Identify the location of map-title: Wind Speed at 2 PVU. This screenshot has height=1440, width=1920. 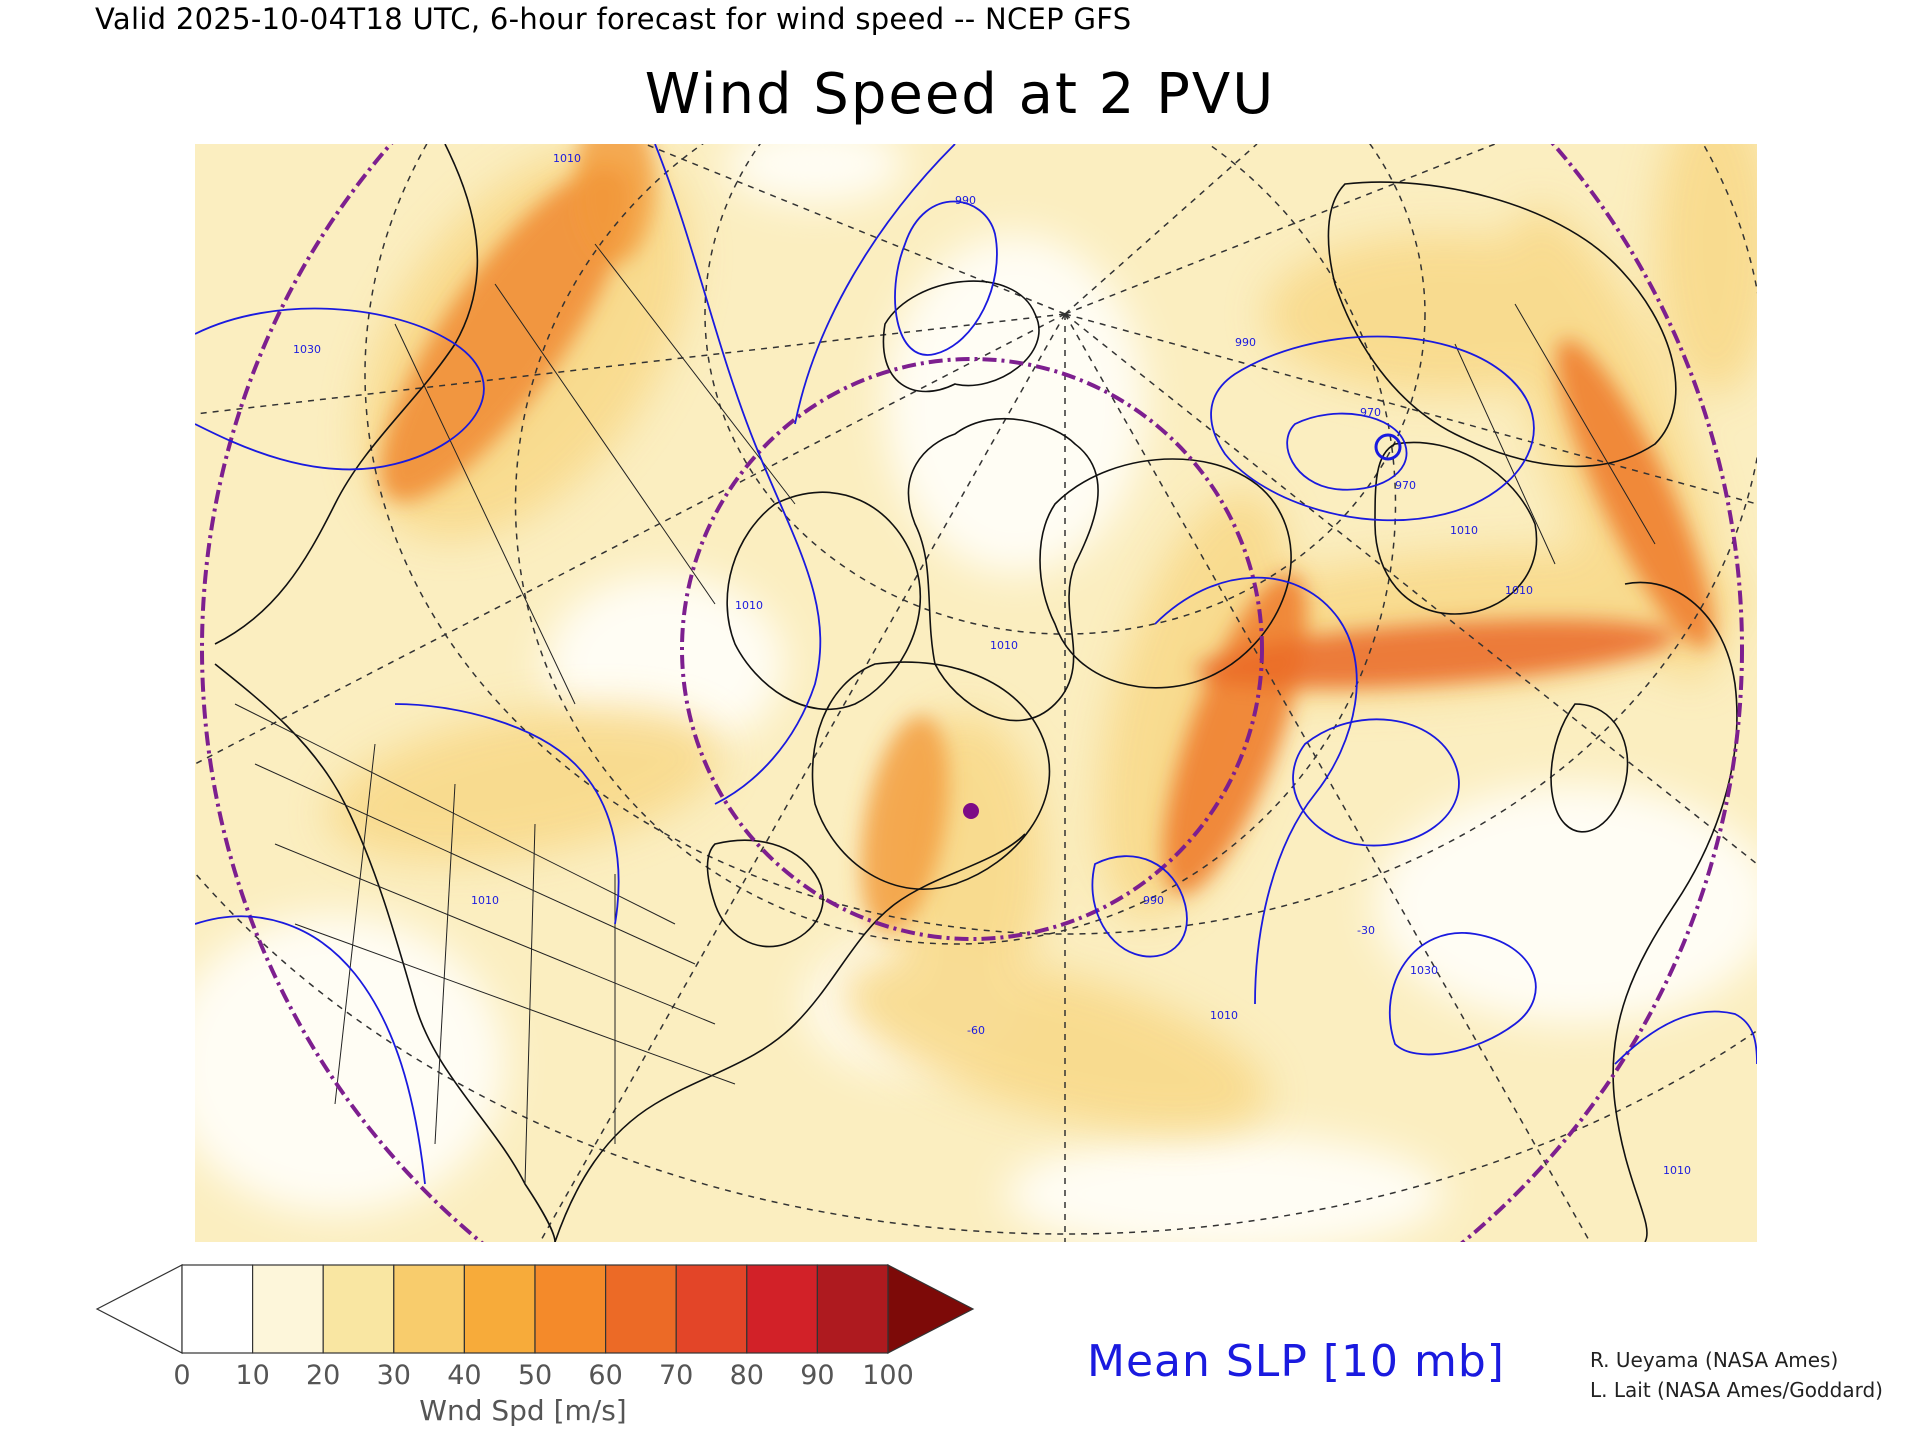
(960, 94).